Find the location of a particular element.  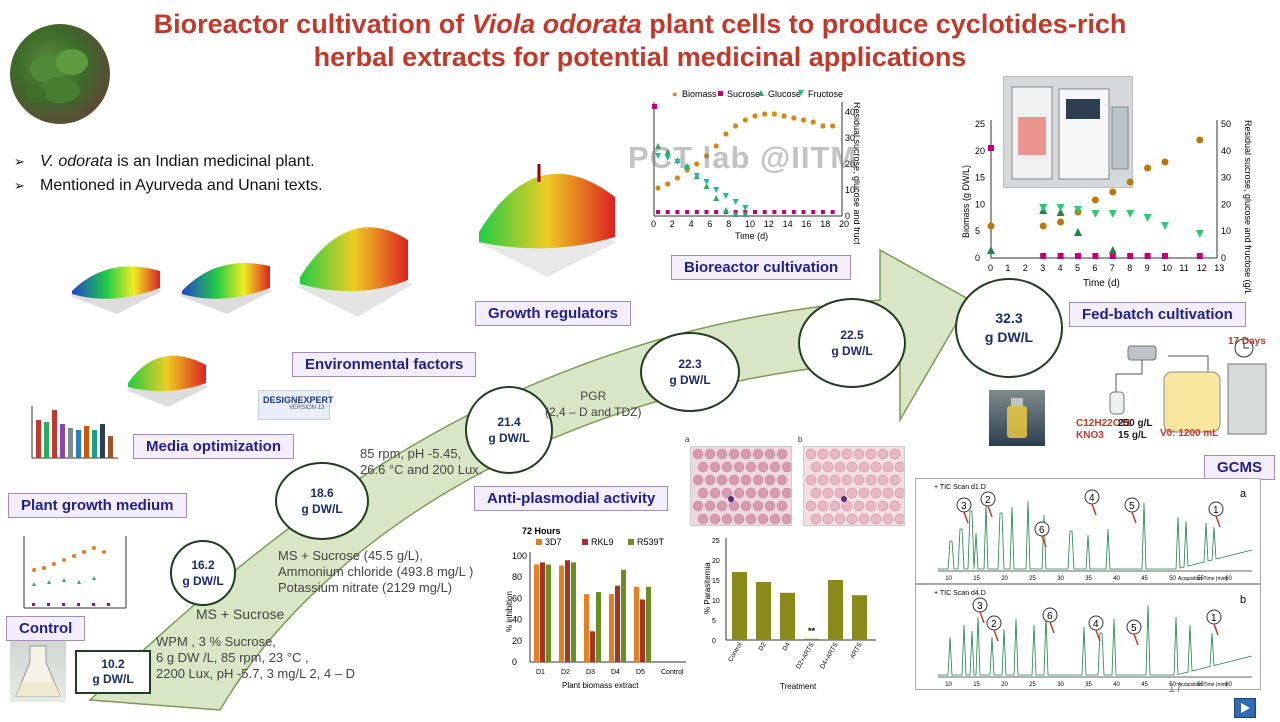

legend-3d7-marker is located at coordinates (539, 542).